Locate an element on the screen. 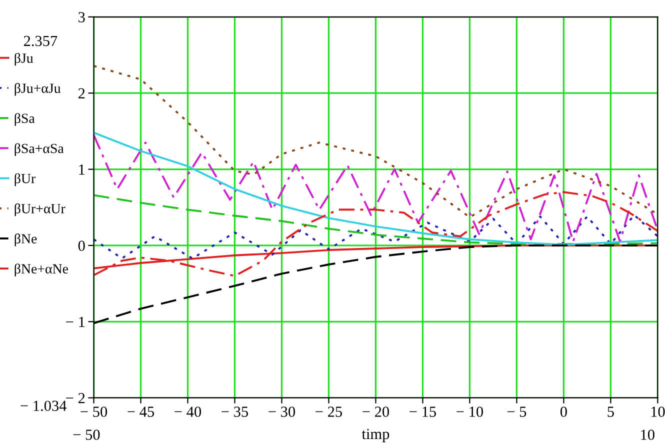 This screenshot has width=665, height=445. text: − 1.034 is located at coordinates (43, 406).